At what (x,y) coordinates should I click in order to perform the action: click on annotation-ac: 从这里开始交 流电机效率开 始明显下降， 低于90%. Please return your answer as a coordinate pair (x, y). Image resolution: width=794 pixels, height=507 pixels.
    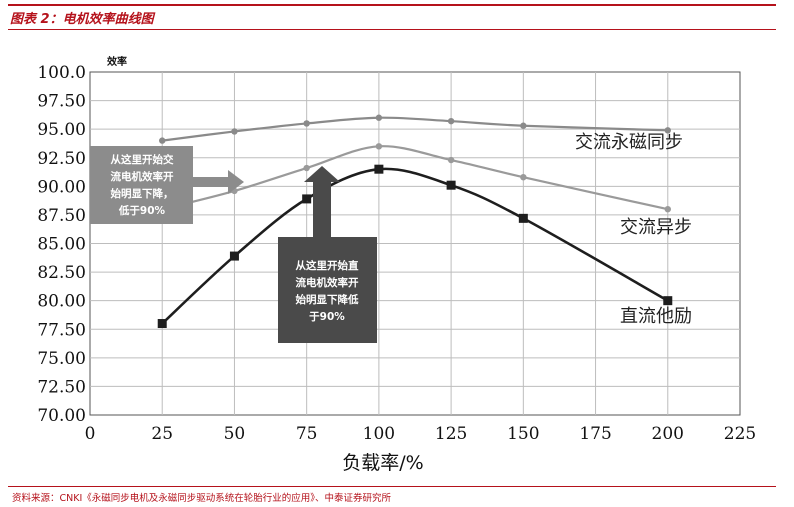
    Looking at the image, I should click on (167, 185).